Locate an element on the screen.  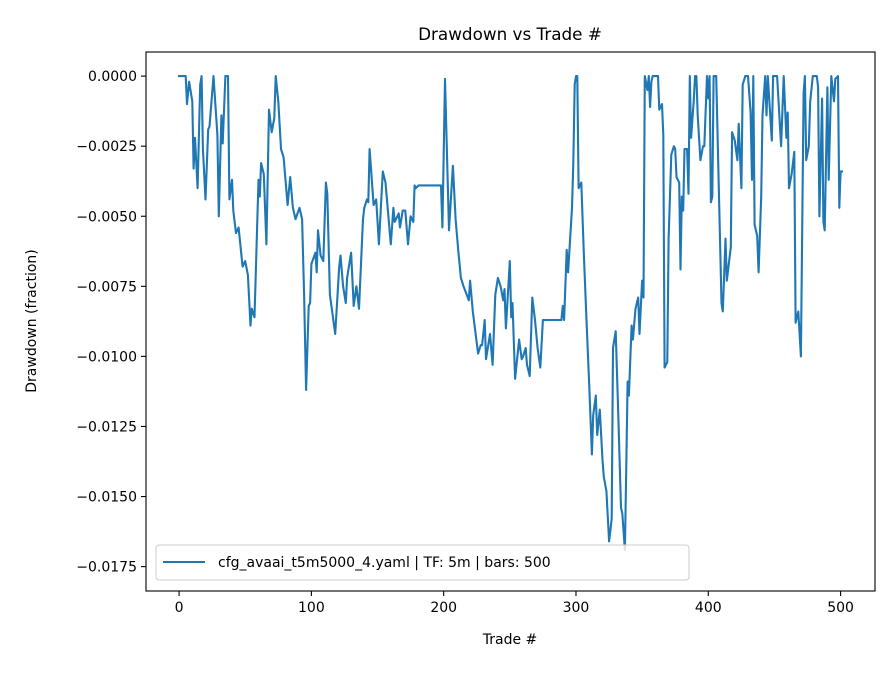
y-tick-label: −0.0125 is located at coordinates (106, 427).